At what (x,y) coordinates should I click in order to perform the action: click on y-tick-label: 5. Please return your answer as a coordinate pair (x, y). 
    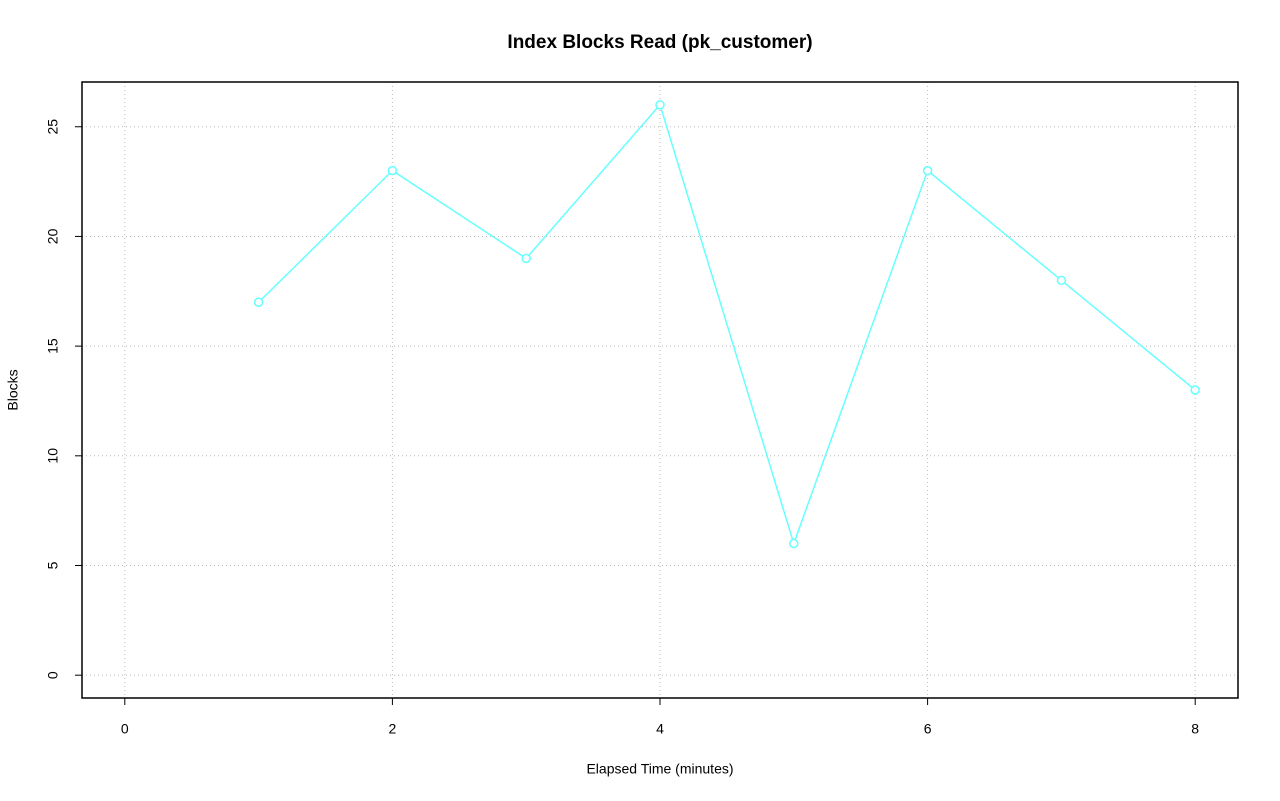
    Looking at the image, I should click on (53, 565).